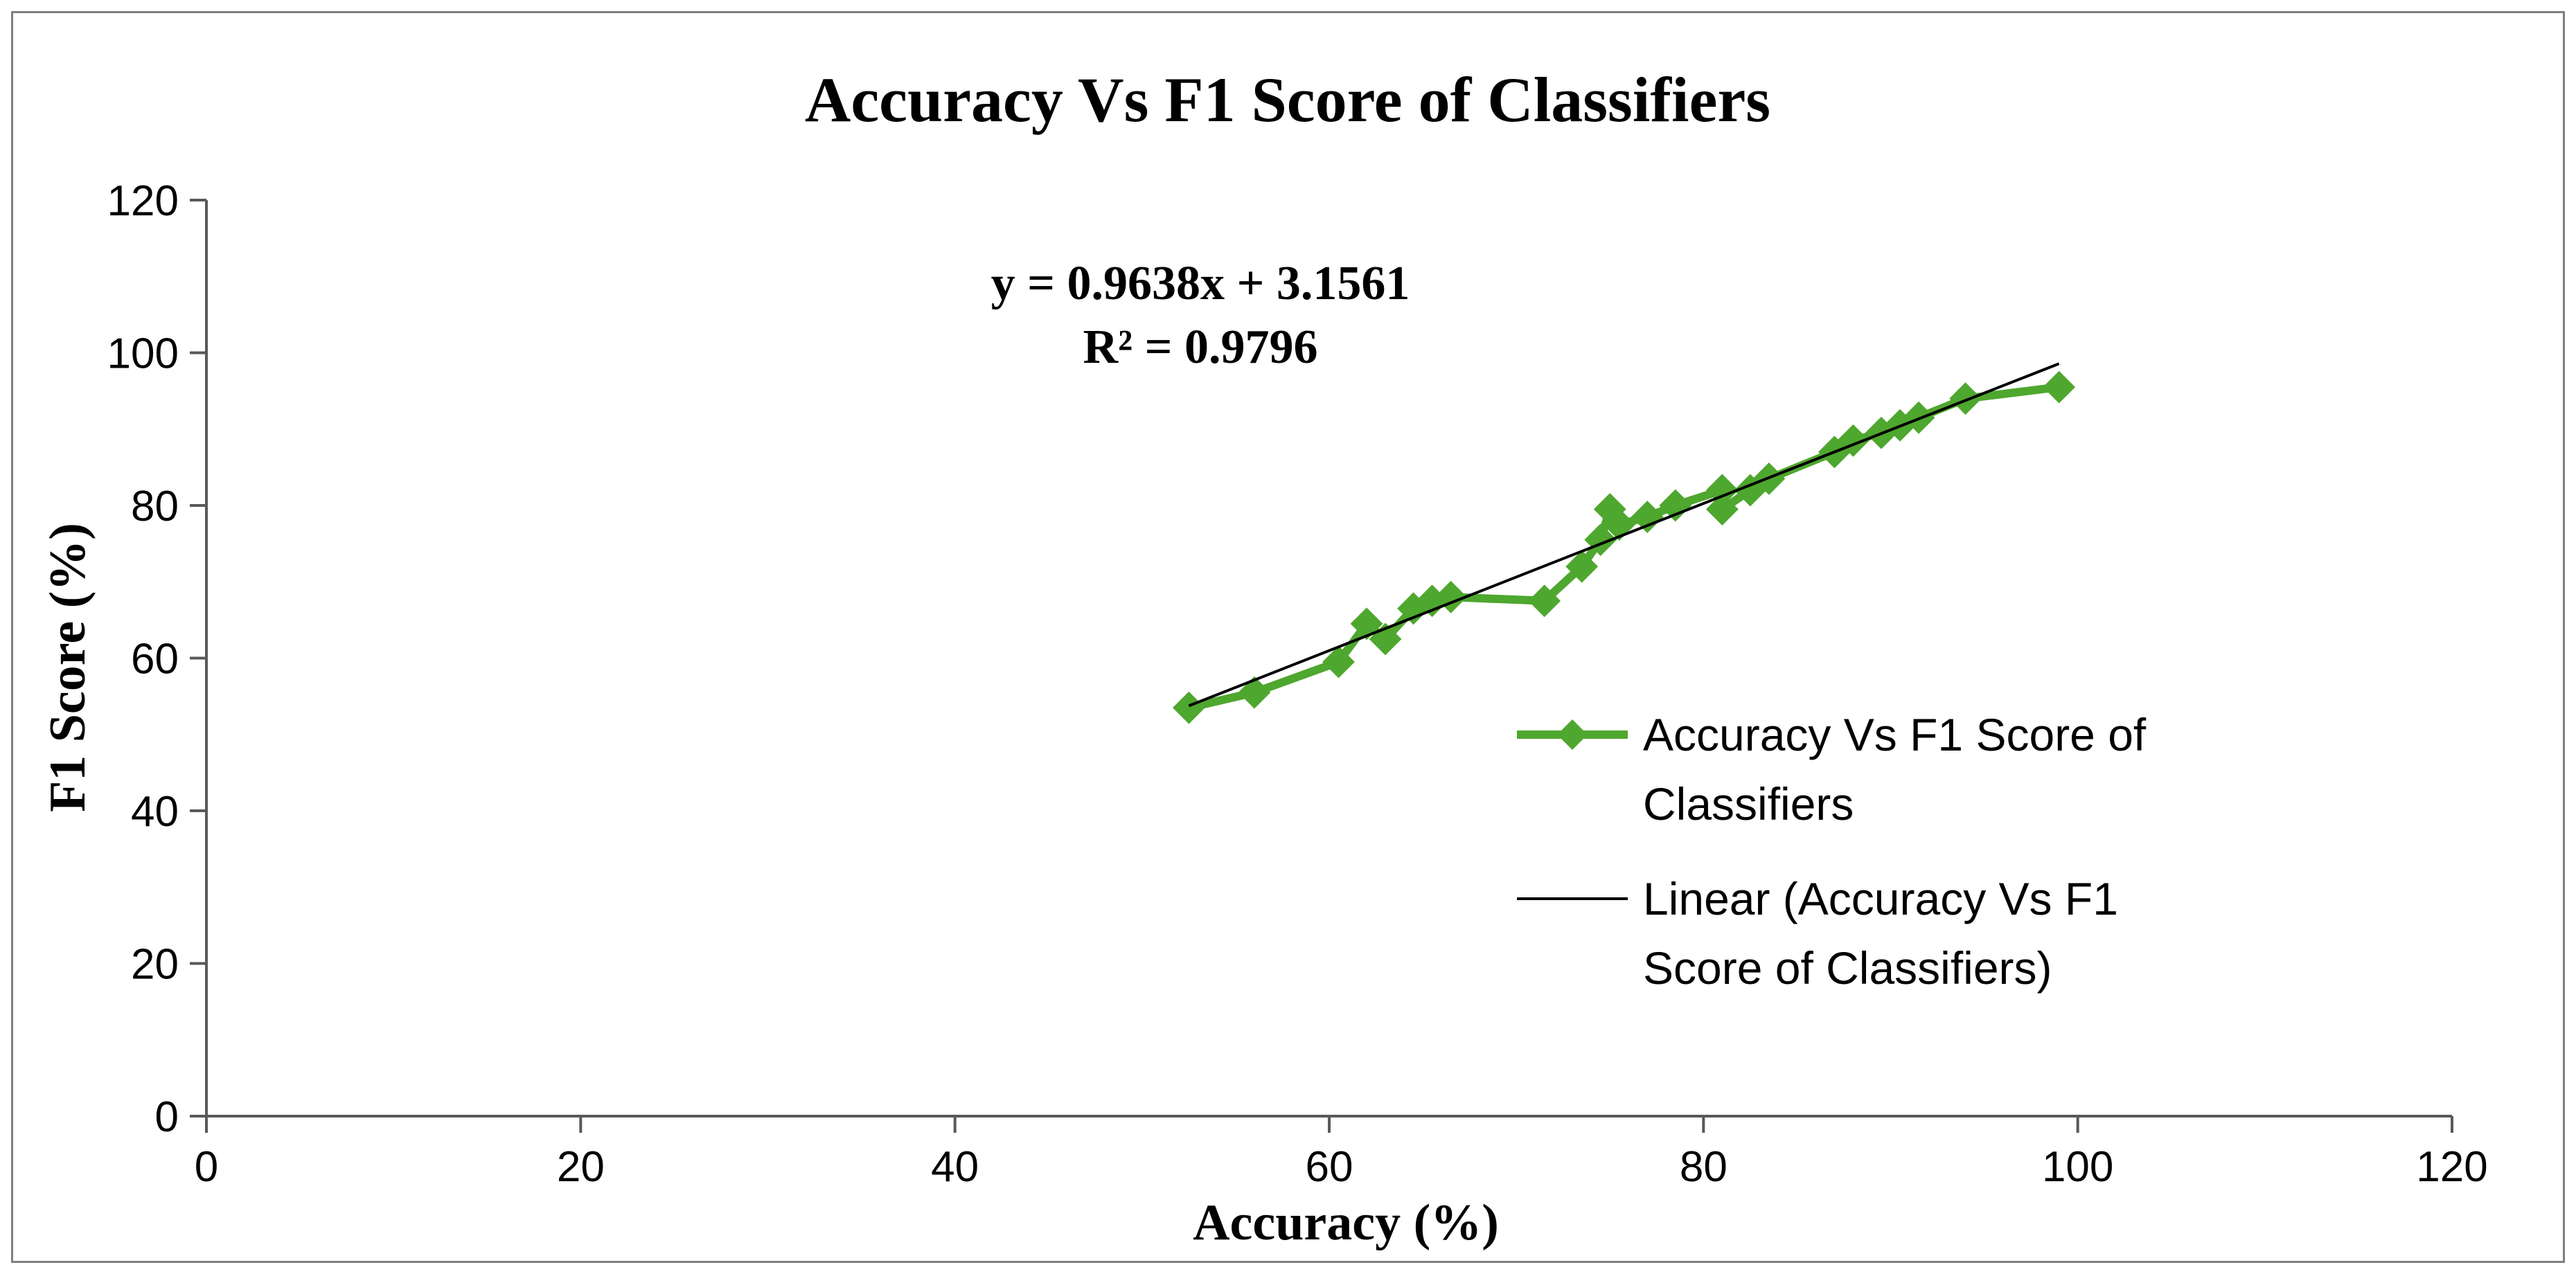 Image resolution: width=2576 pixels, height=1274 pixels. Describe the element at coordinates (1346, 1222) in the screenshot. I see `x-axis-title: Accuracy (%)` at that location.